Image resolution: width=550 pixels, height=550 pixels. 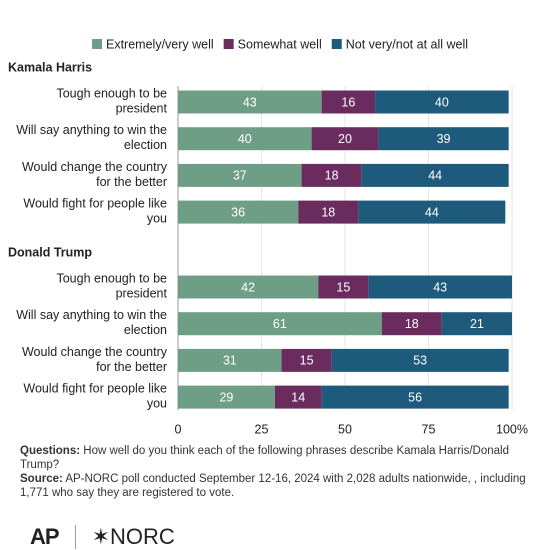 I want to click on norc-star: ✶, so click(x=100, y=536).